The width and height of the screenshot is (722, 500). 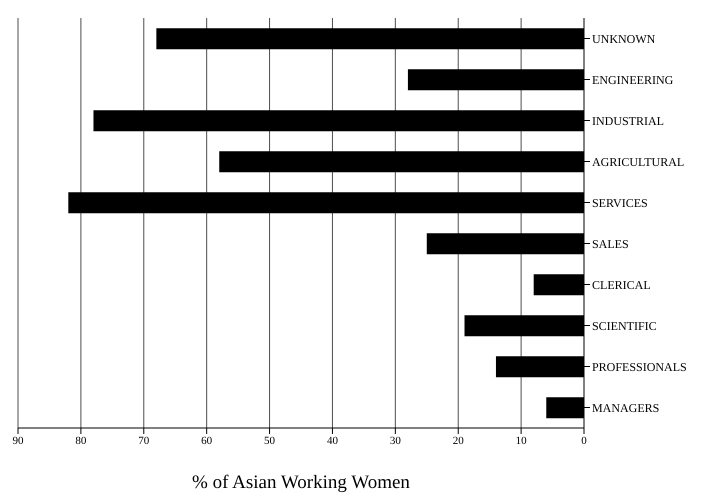 What do you see at coordinates (522, 440) in the screenshot?
I see `x-tick-label: 10` at bounding box center [522, 440].